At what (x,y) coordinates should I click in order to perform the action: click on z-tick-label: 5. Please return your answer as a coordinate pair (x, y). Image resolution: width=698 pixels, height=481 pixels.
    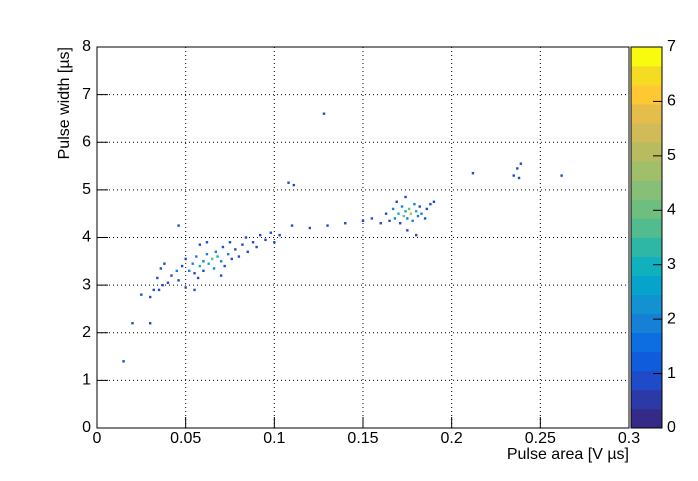
    Looking at the image, I should click on (671, 155).